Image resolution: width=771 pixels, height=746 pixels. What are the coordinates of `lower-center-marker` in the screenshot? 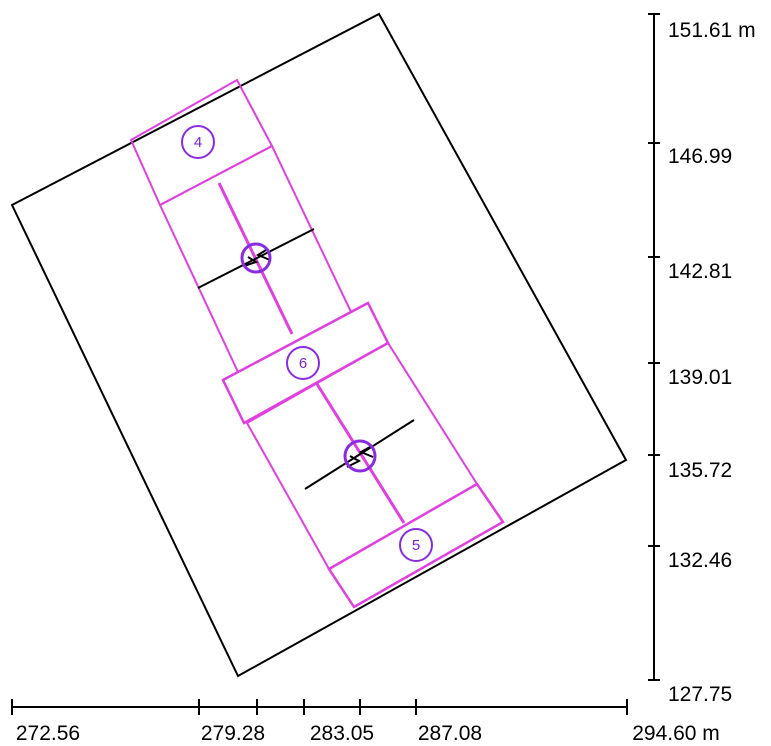 It's located at (360, 456).